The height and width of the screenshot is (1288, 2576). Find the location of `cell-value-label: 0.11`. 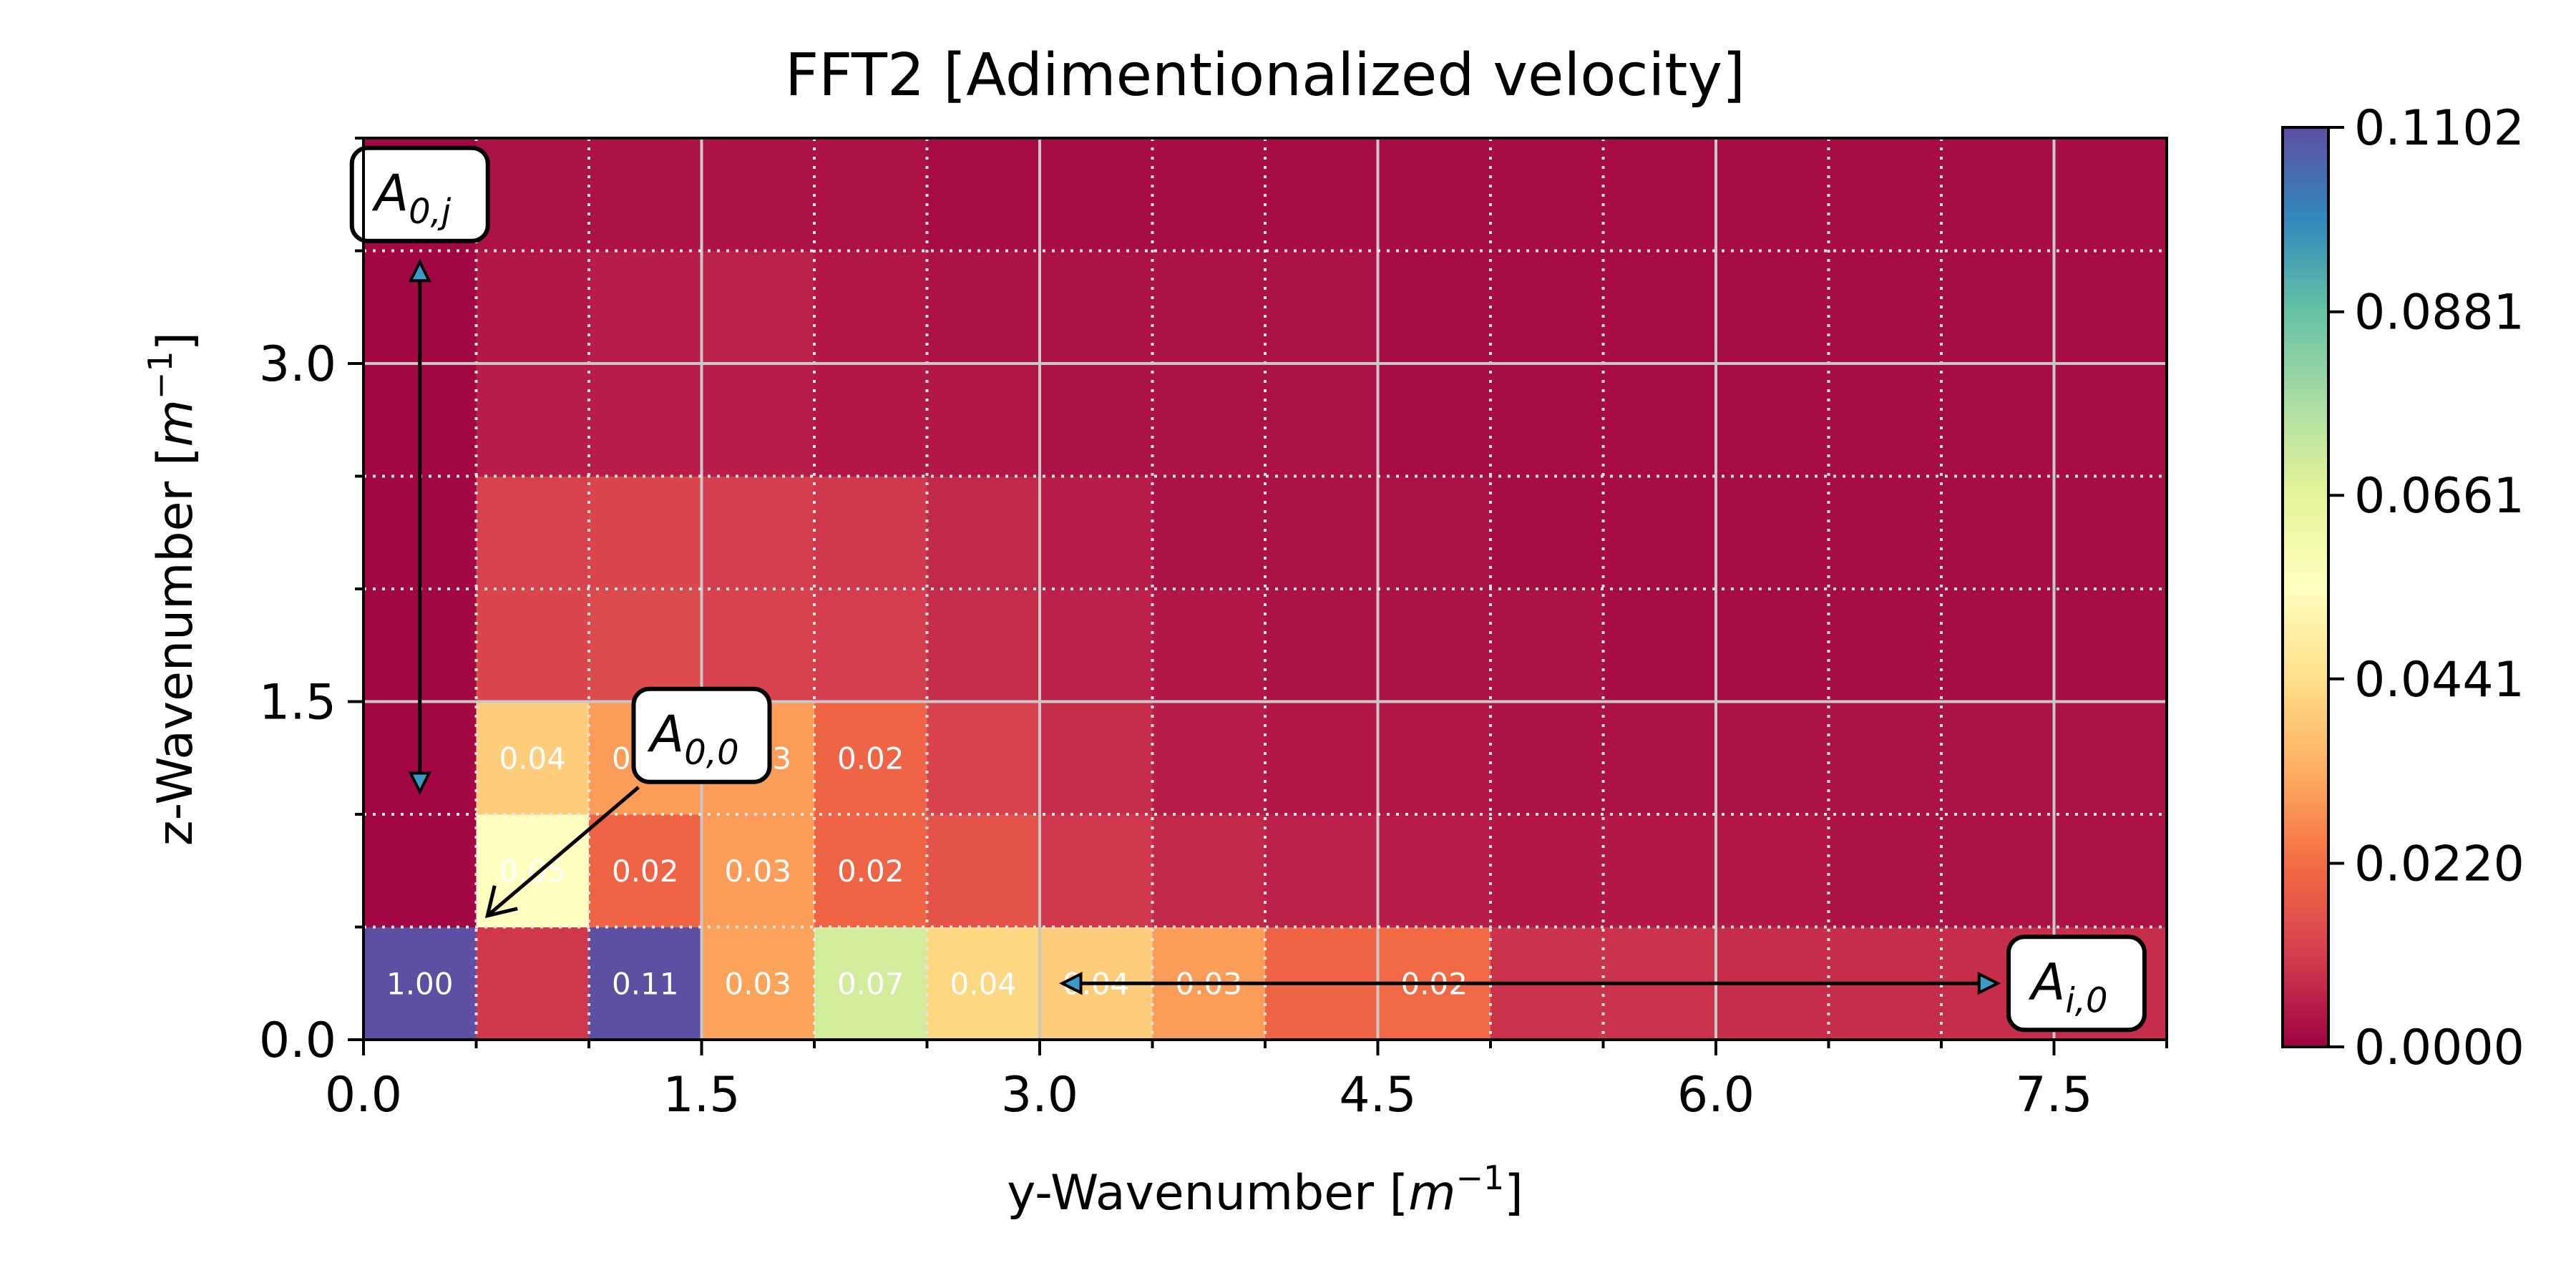

cell-value-label: 0.11 is located at coordinates (645, 983).